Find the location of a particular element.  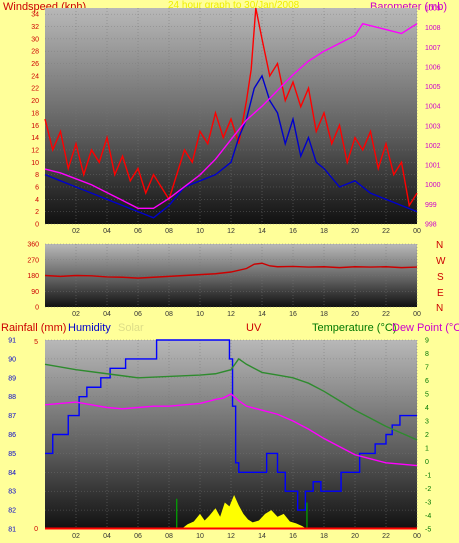

windspeed-tick-label: 12 is located at coordinates (35, 150).